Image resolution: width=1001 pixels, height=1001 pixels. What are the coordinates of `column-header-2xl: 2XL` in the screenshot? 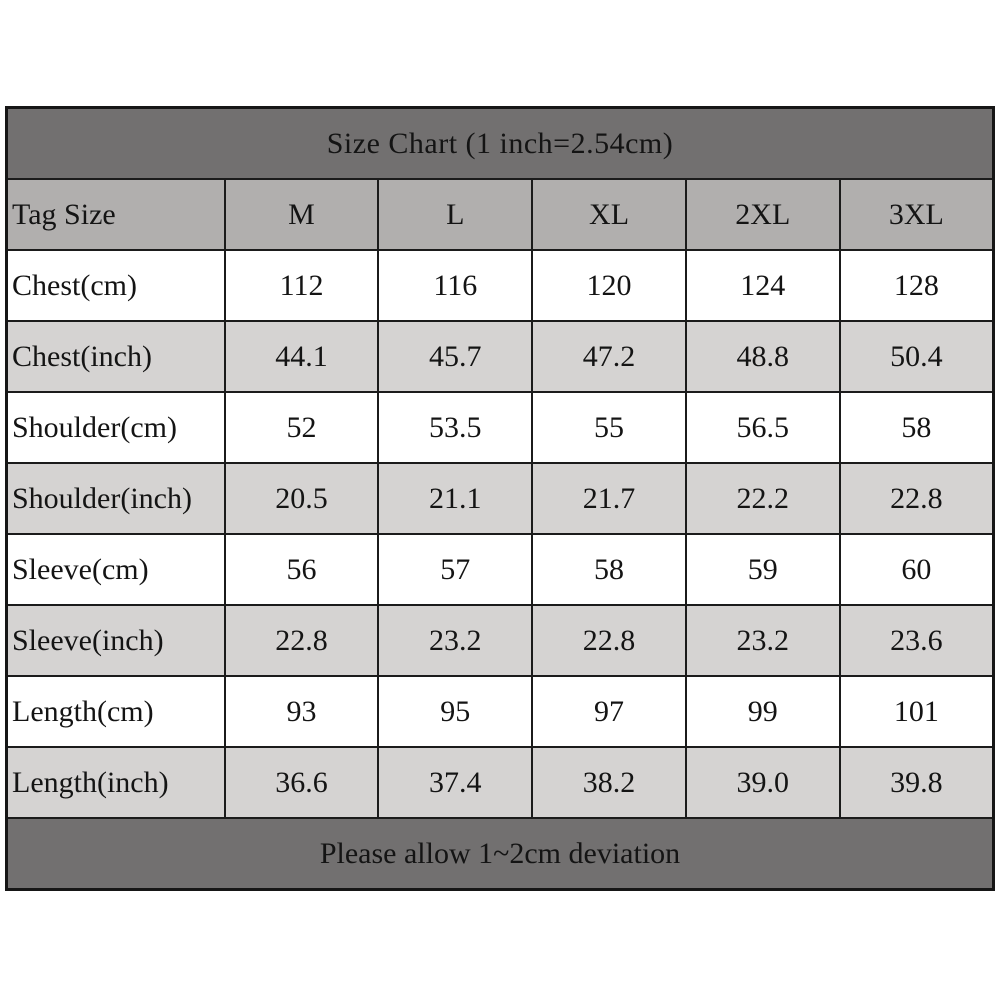 It's located at (762, 214).